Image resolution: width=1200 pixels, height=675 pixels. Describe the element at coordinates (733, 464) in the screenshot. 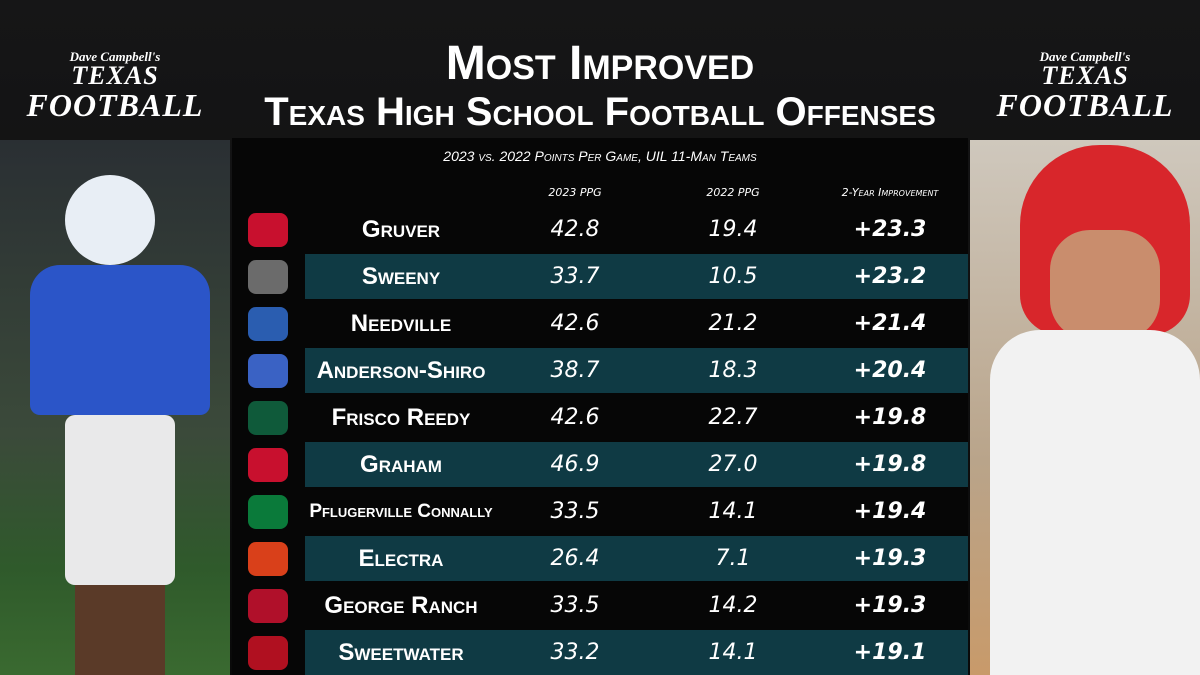

I see `ppg-2022: 27.0` at that location.